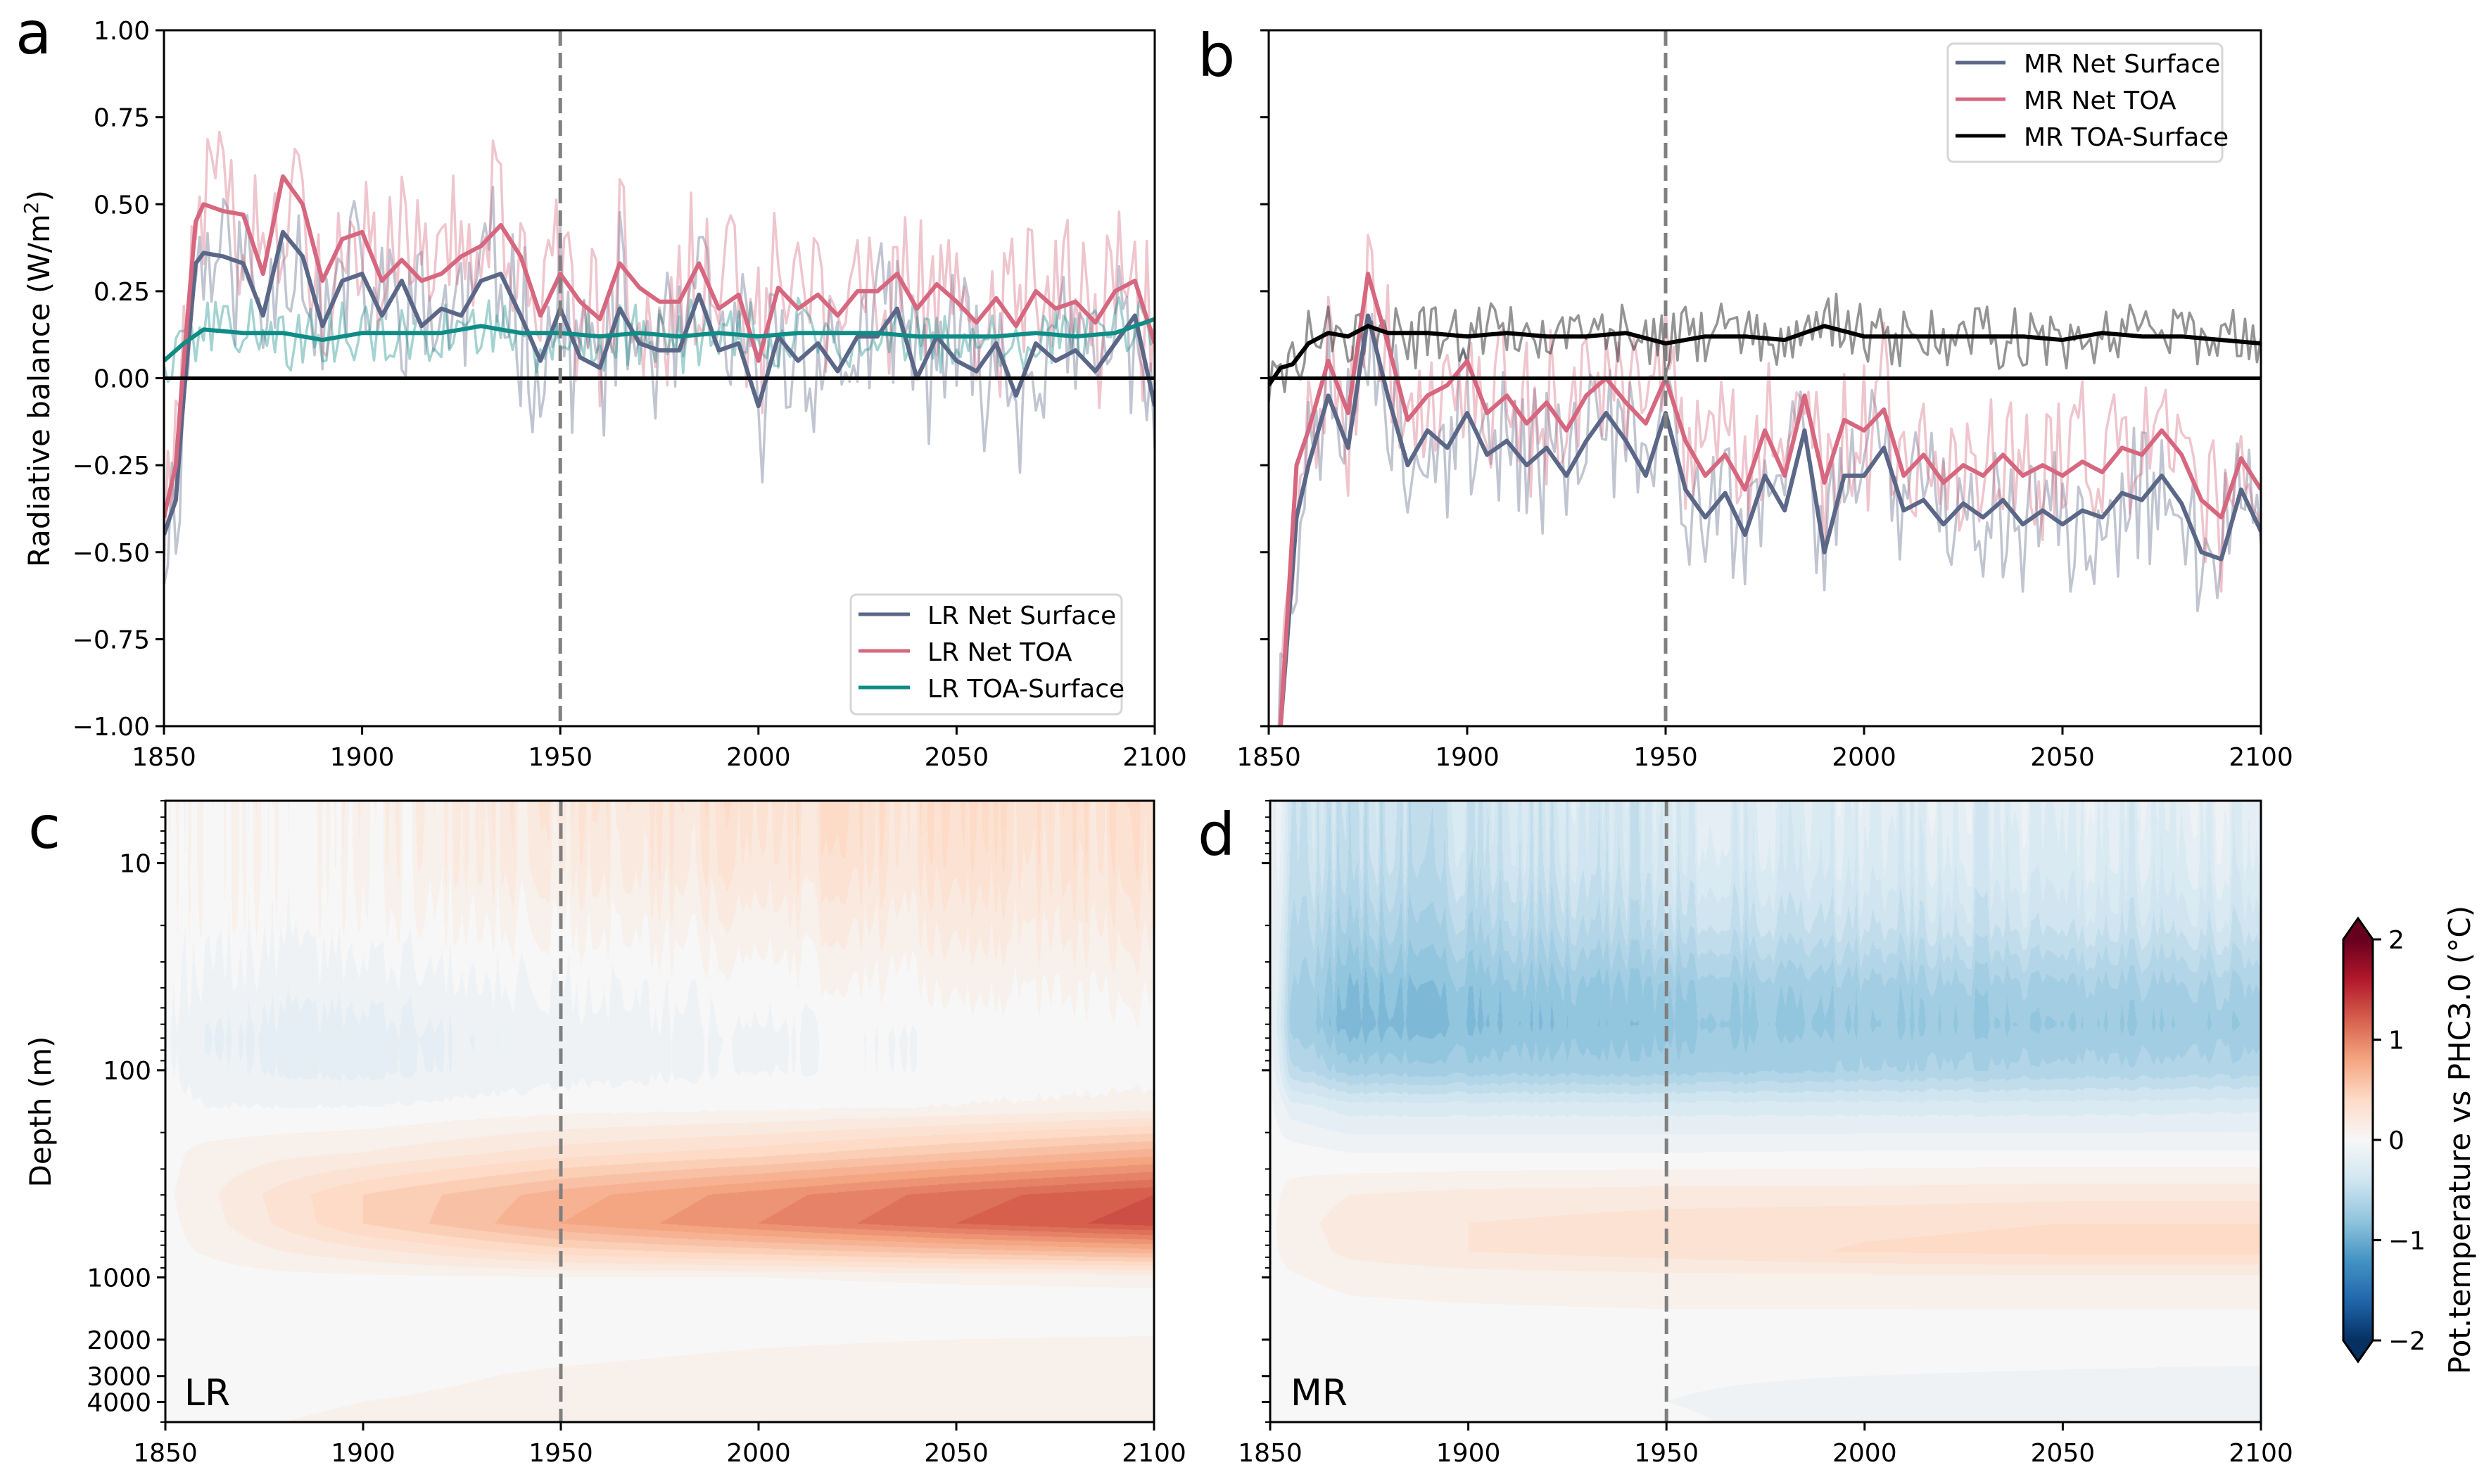 The height and width of the screenshot is (1484, 2484). What do you see at coordinates (119, 1278) in the screenshot?
I see `y-tick-label: 1000` at bounding box center [119, 1278].